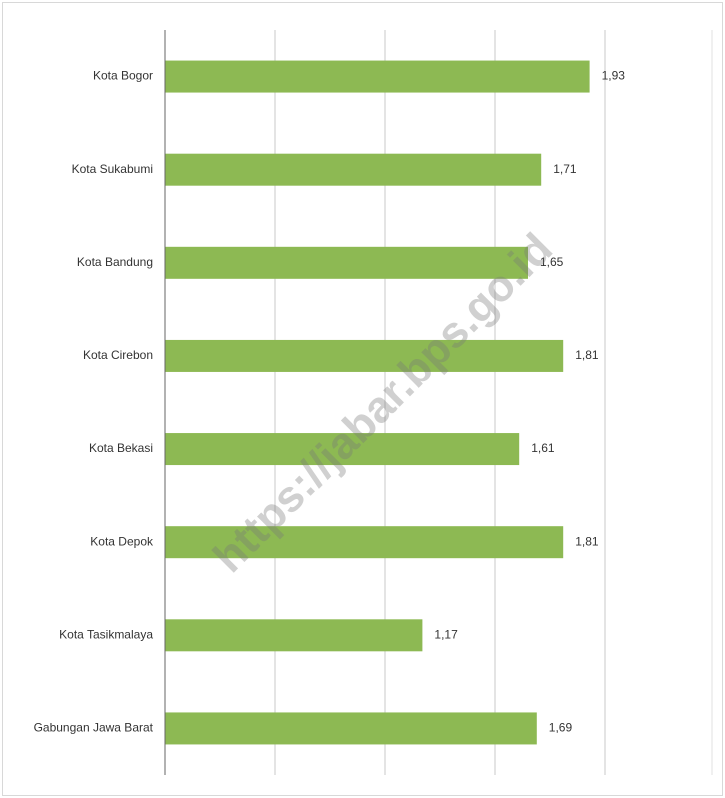 This screenshot has height=798, width=725. What do you see at coordinates (106, 634) in the screenshot?
I see `category-label: Kota Tasikmalaya` at bounding box center [106, 634].